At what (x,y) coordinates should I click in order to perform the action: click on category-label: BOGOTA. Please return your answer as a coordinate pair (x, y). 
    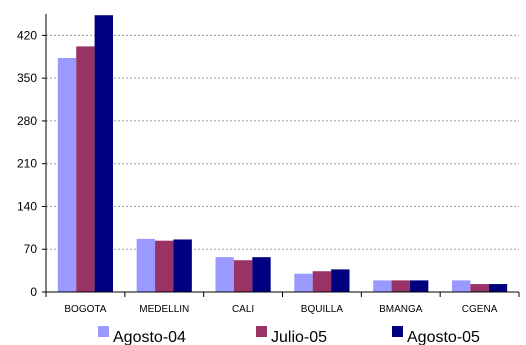
    Looking at the image, I should click on (85, 309).